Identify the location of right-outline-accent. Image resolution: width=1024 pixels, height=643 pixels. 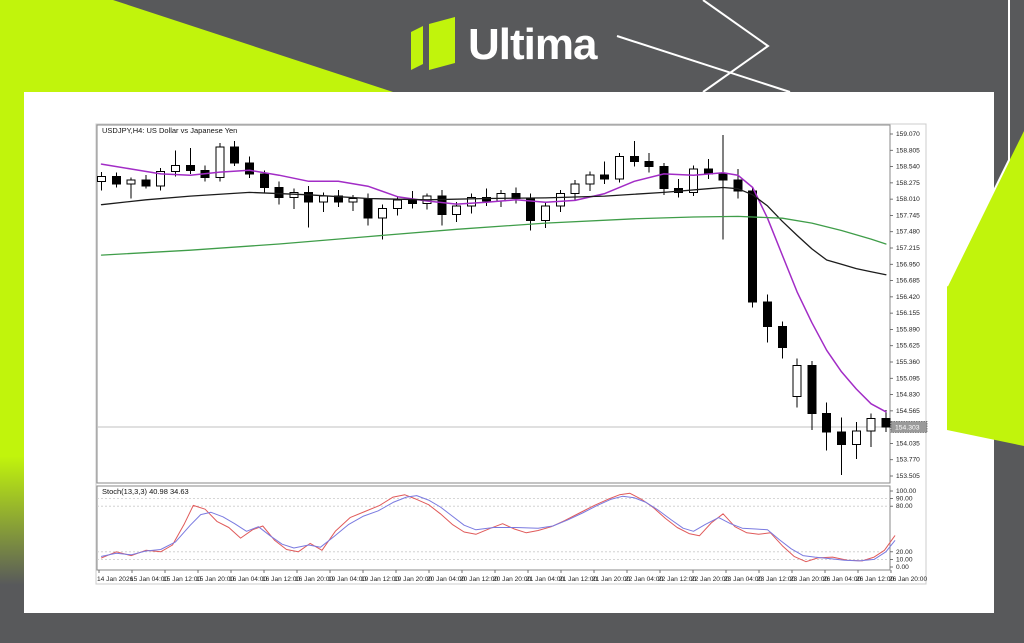
(978, 143).